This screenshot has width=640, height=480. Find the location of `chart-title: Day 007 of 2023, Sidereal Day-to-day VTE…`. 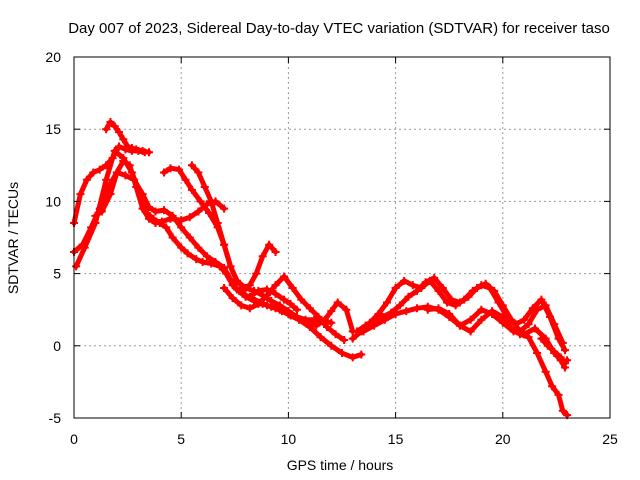

chart-title: Day 007 of 2023, Sidereal Day-to-day VTE… is located at coordinates (339, 28).